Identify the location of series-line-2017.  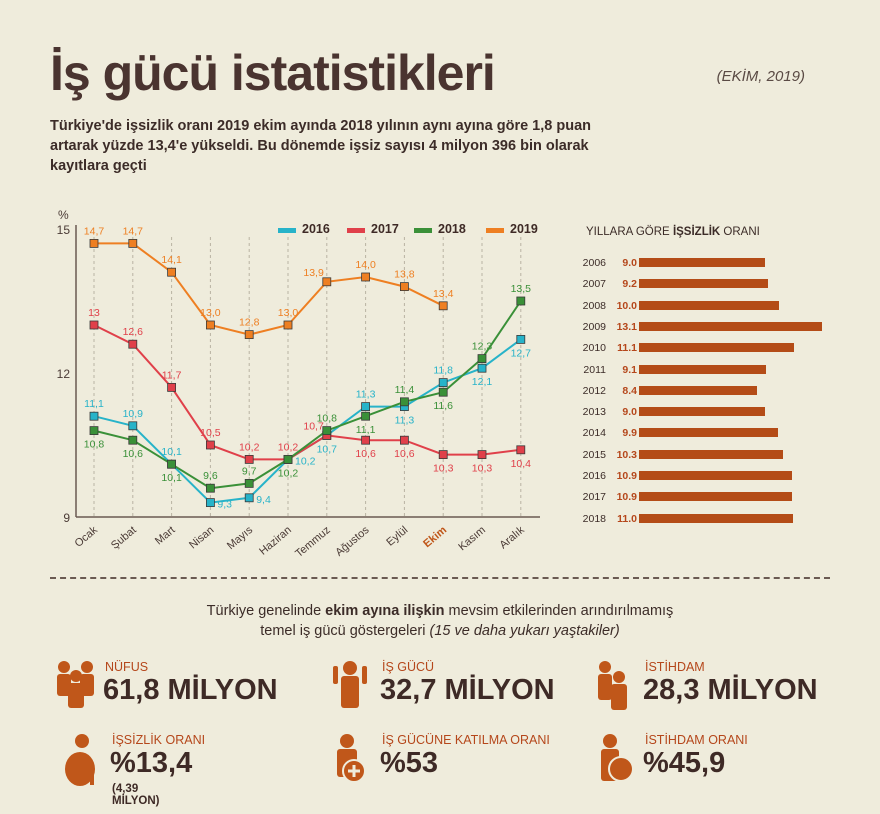
(307, 392).